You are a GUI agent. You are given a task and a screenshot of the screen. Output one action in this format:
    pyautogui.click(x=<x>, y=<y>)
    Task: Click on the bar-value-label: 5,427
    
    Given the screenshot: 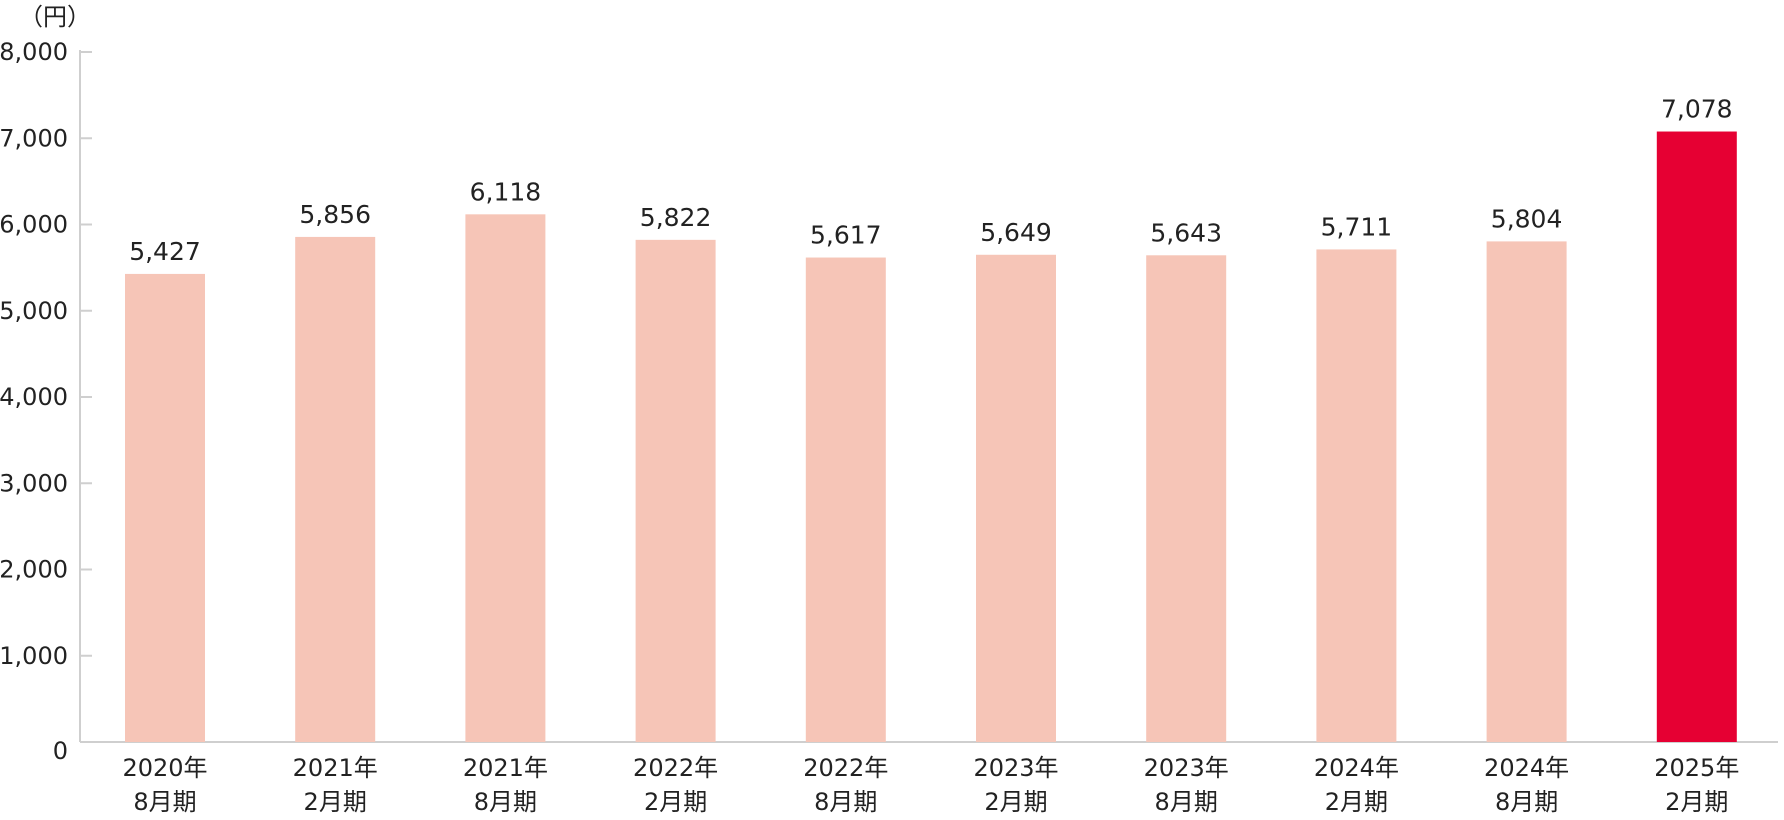 What is the action you would take?
    pyautogui.click(x=165, y=251)
    